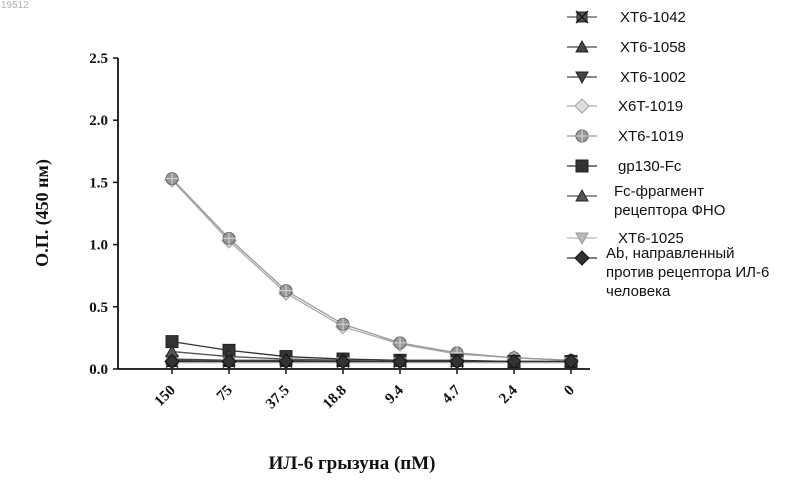 The height and width of the screenshot is (489, 800). I want to click on x-tick-label: 75, so click(225, 394).